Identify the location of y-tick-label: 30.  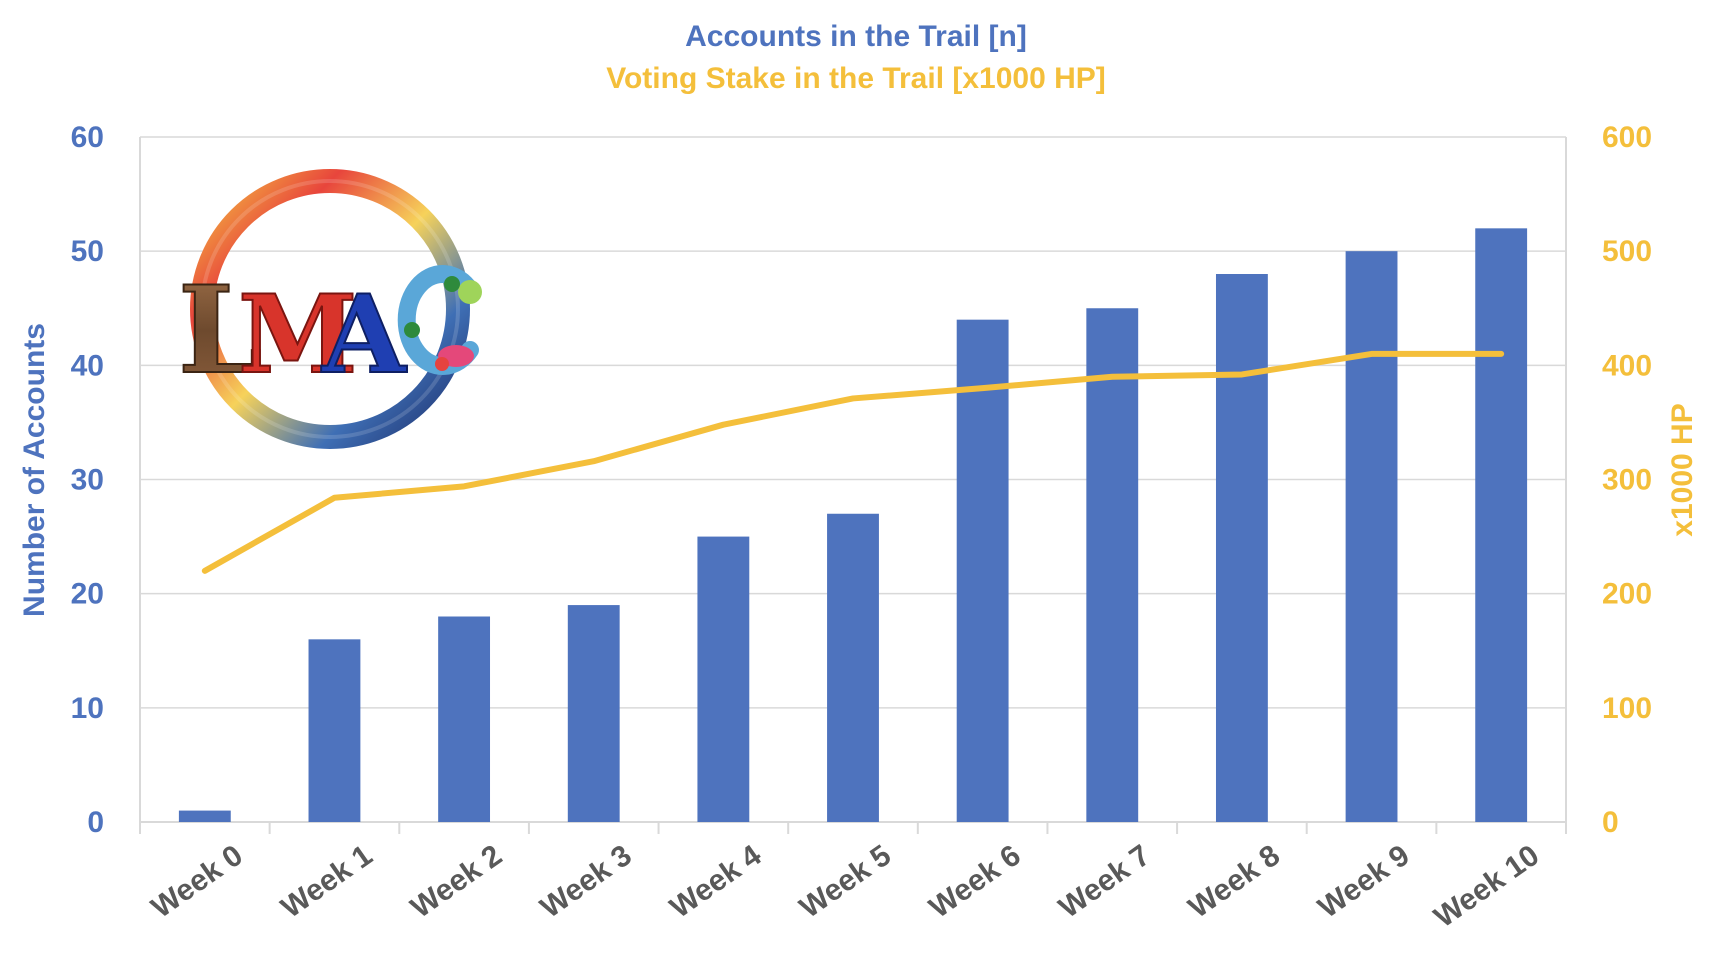
(87, 480).